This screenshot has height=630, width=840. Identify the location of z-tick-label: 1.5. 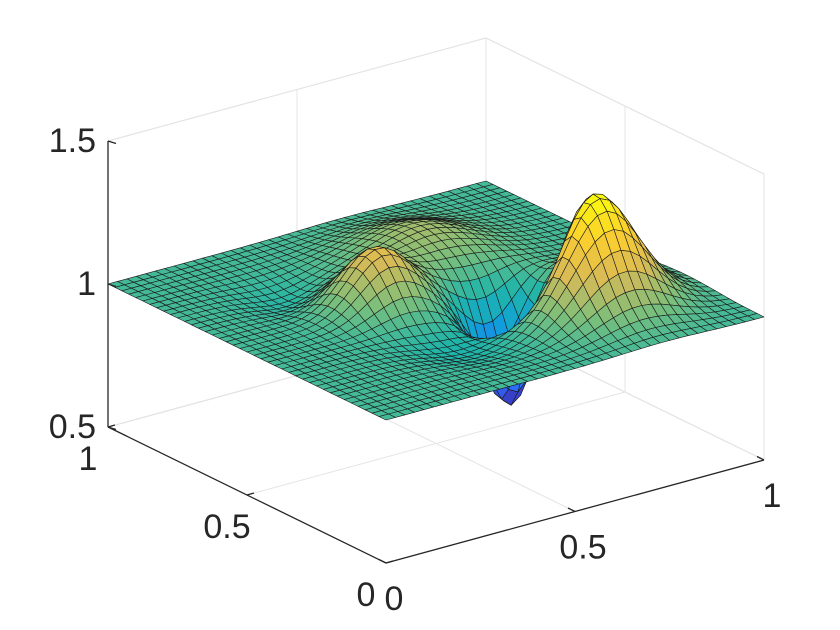
(72, 141).